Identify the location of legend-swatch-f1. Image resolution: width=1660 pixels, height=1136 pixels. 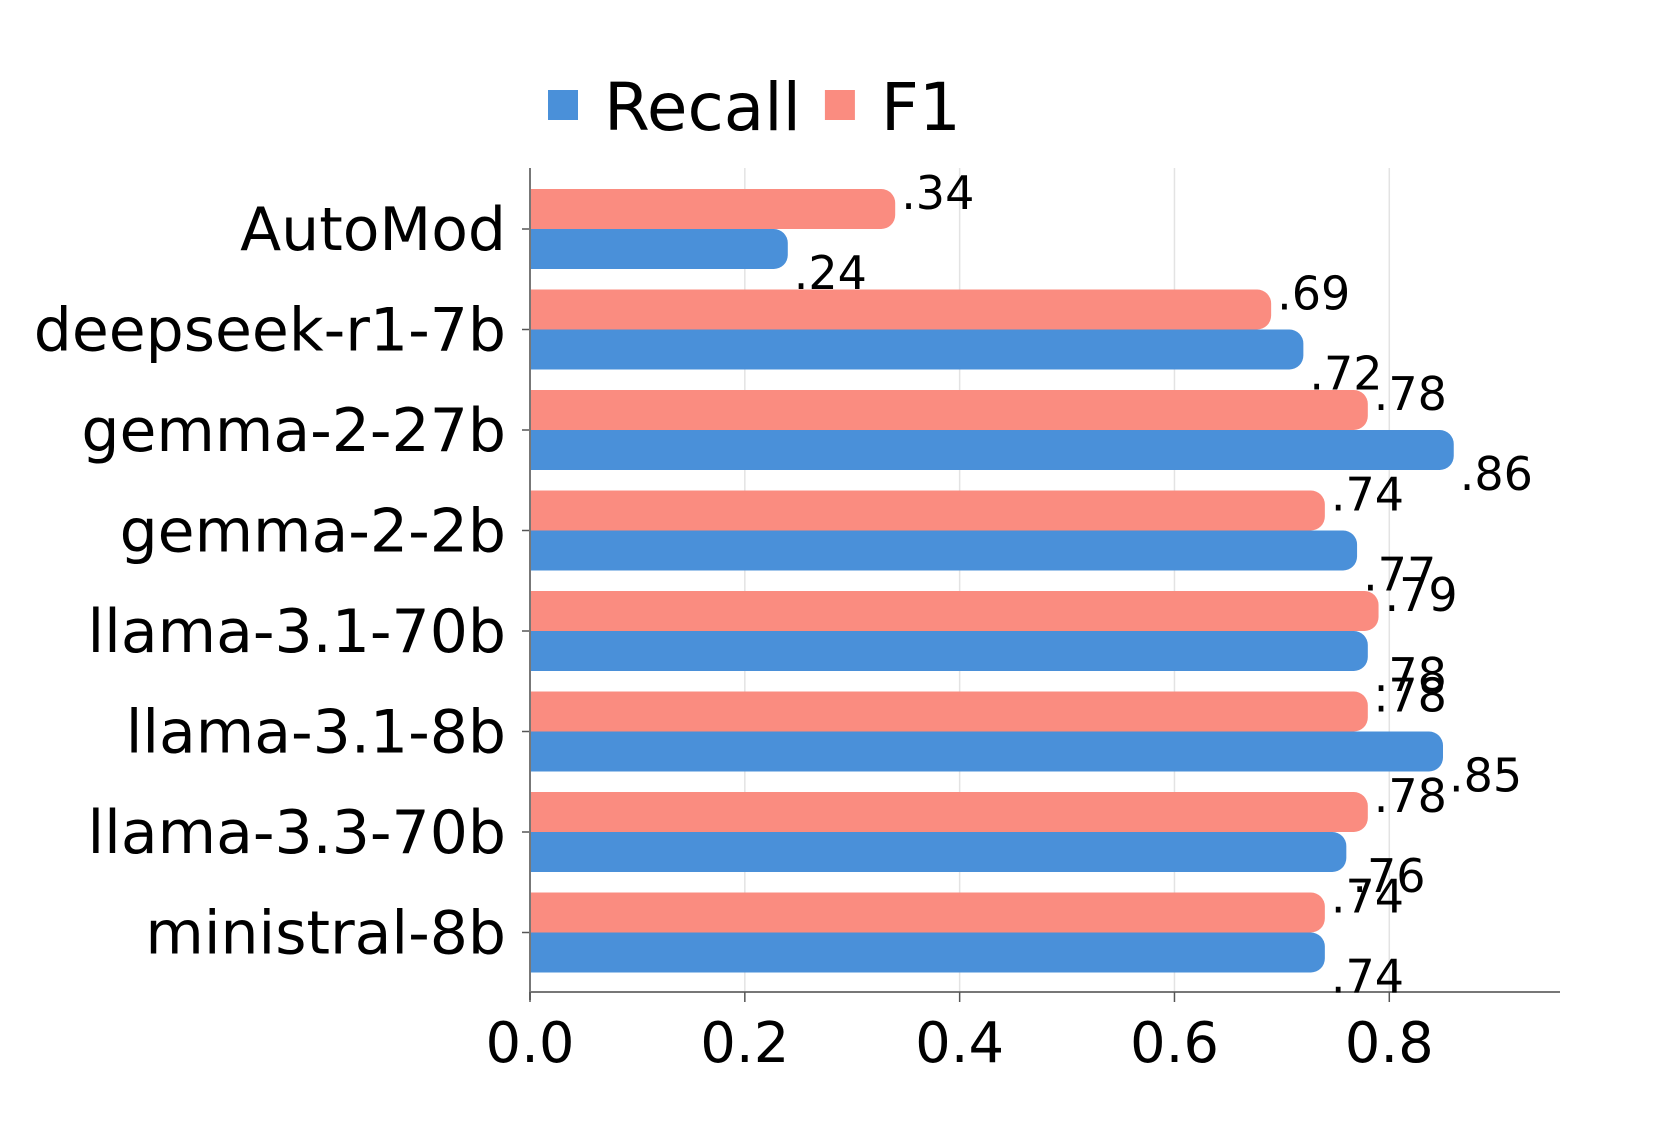
(839, 105).